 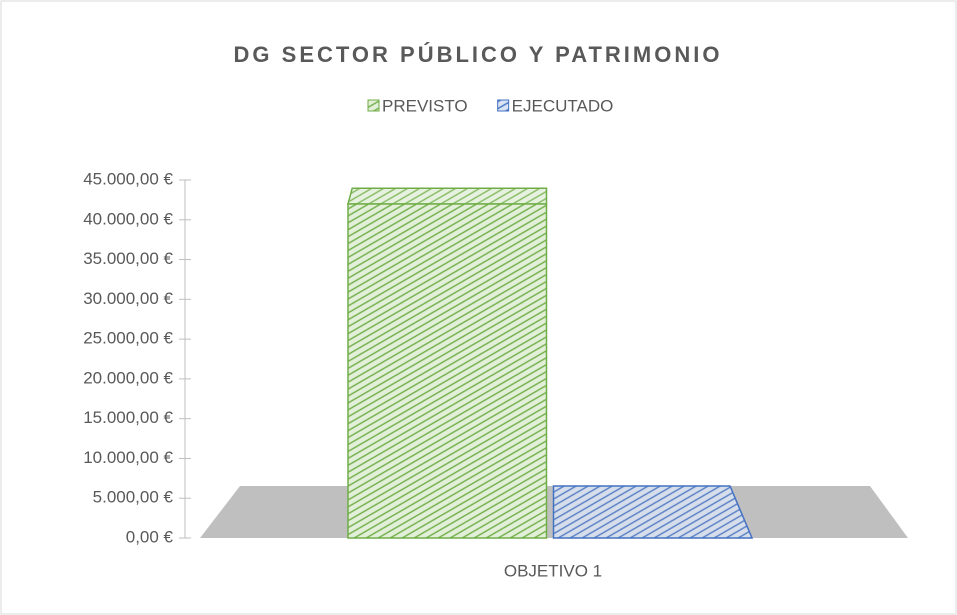 What do you see at coordinates (553, 570) in the screenshot?
I see `x-tick-label: OBJETIVO 1` at bounding box center [553, 570].